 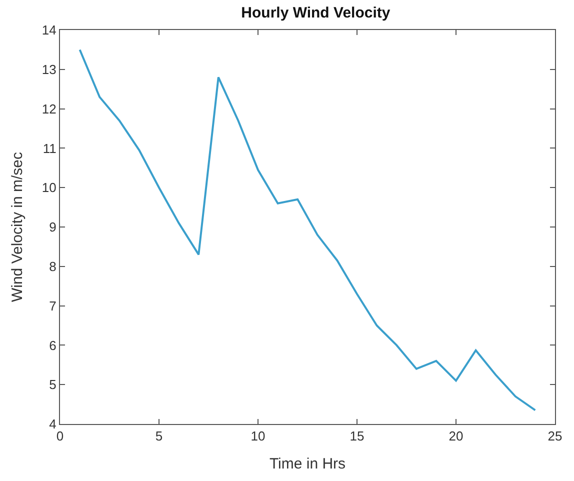 What do you see at coordinates (307, 464) in the screenshot?
I see `x-axis-title: Time in Hrs` at bounding box center [307, 464].